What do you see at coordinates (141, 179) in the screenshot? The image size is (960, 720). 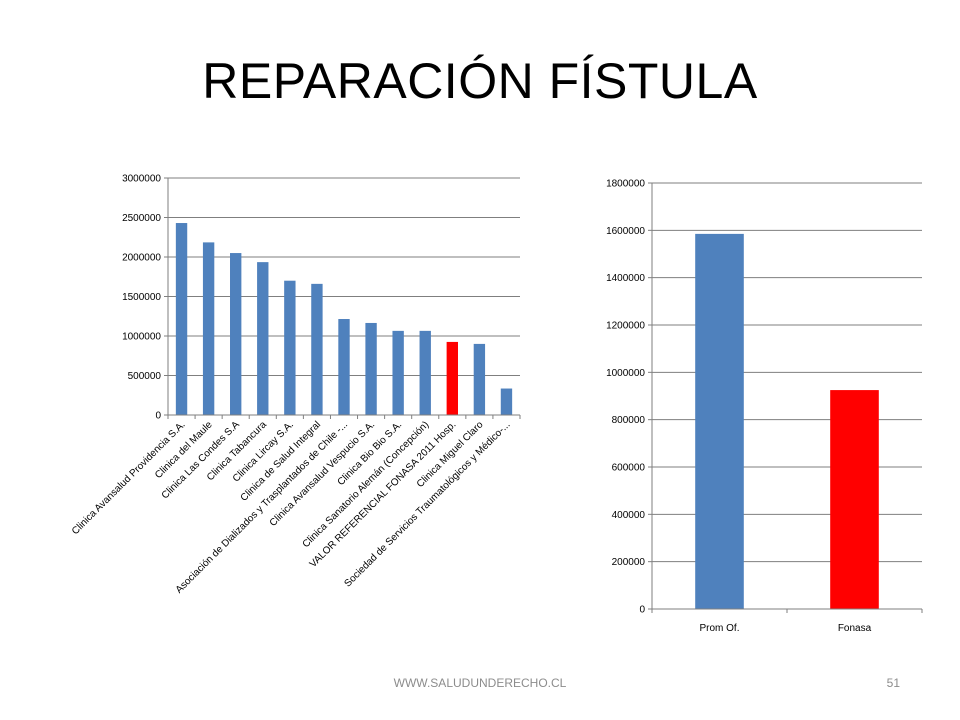 I see `y-tick-label: 3000000` at bounding box center [141, 179].